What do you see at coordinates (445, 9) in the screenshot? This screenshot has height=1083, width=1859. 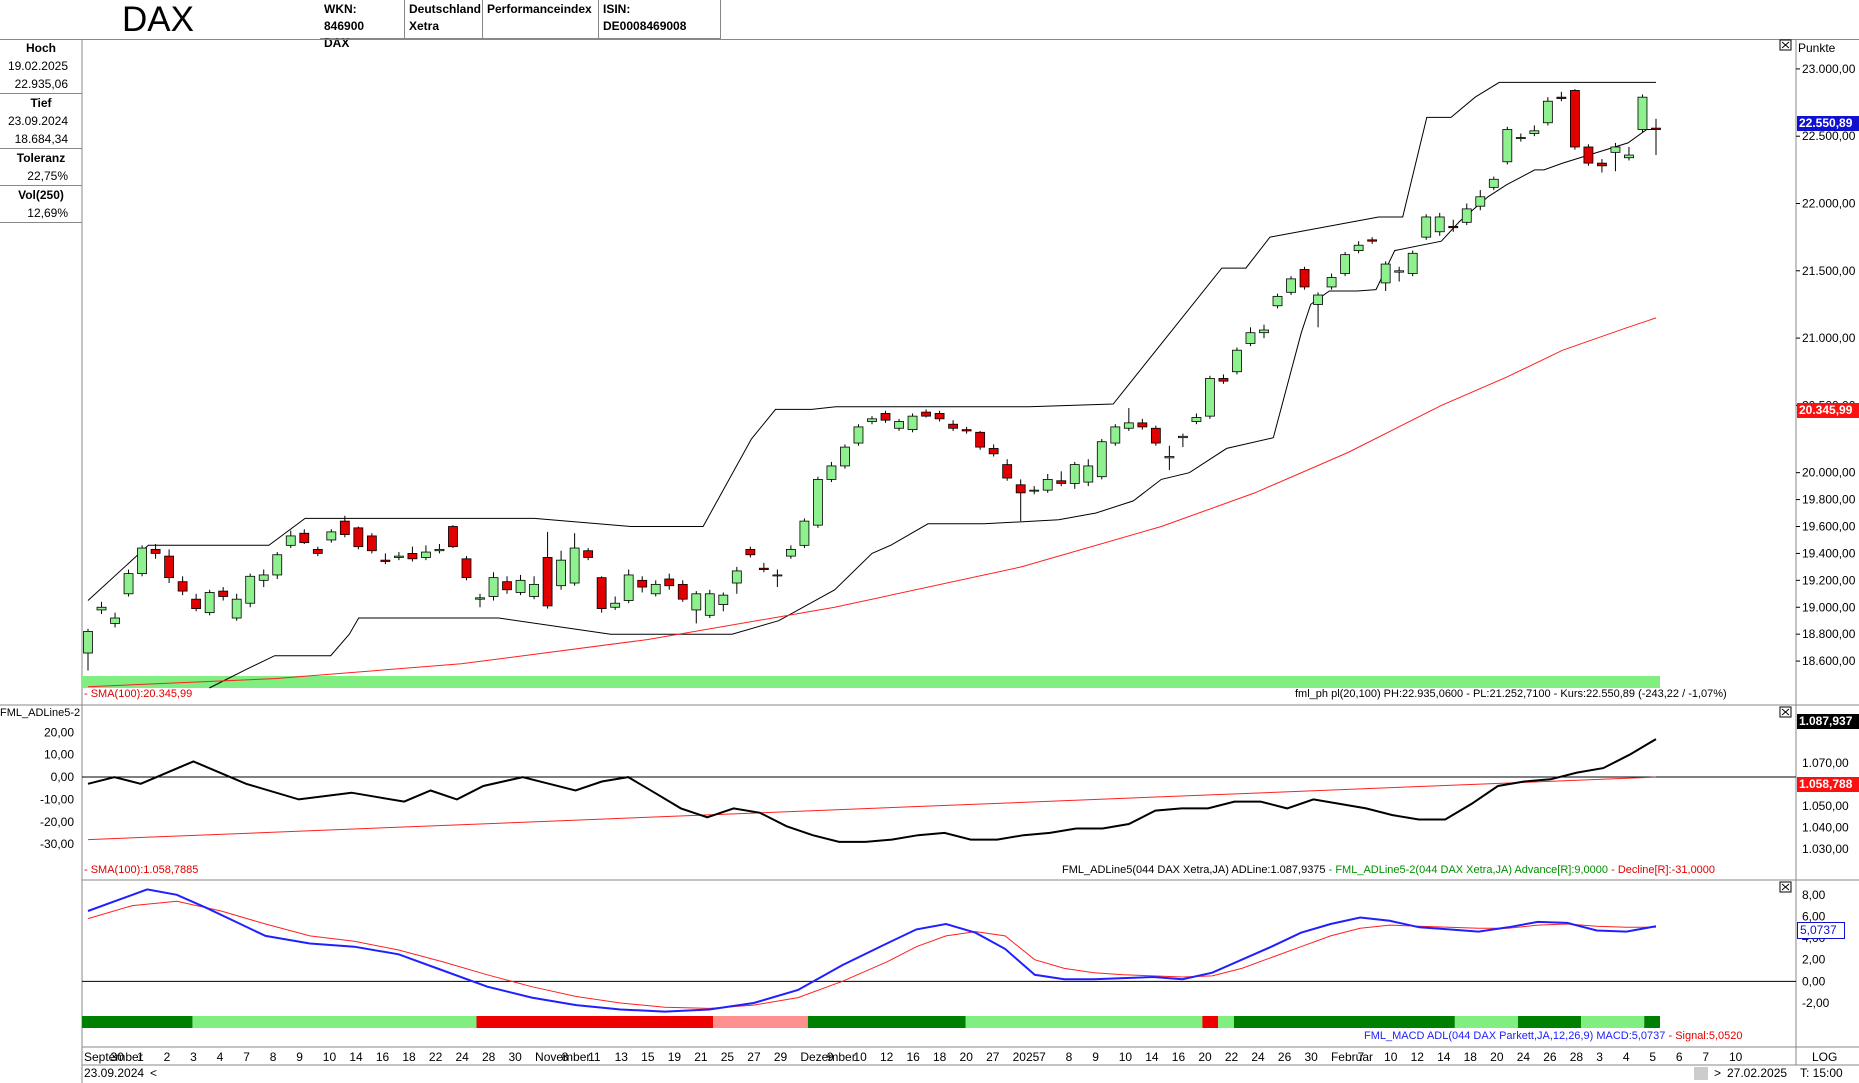 I see `header-cell-line: Deutschland` at bounding box center [445, 9].